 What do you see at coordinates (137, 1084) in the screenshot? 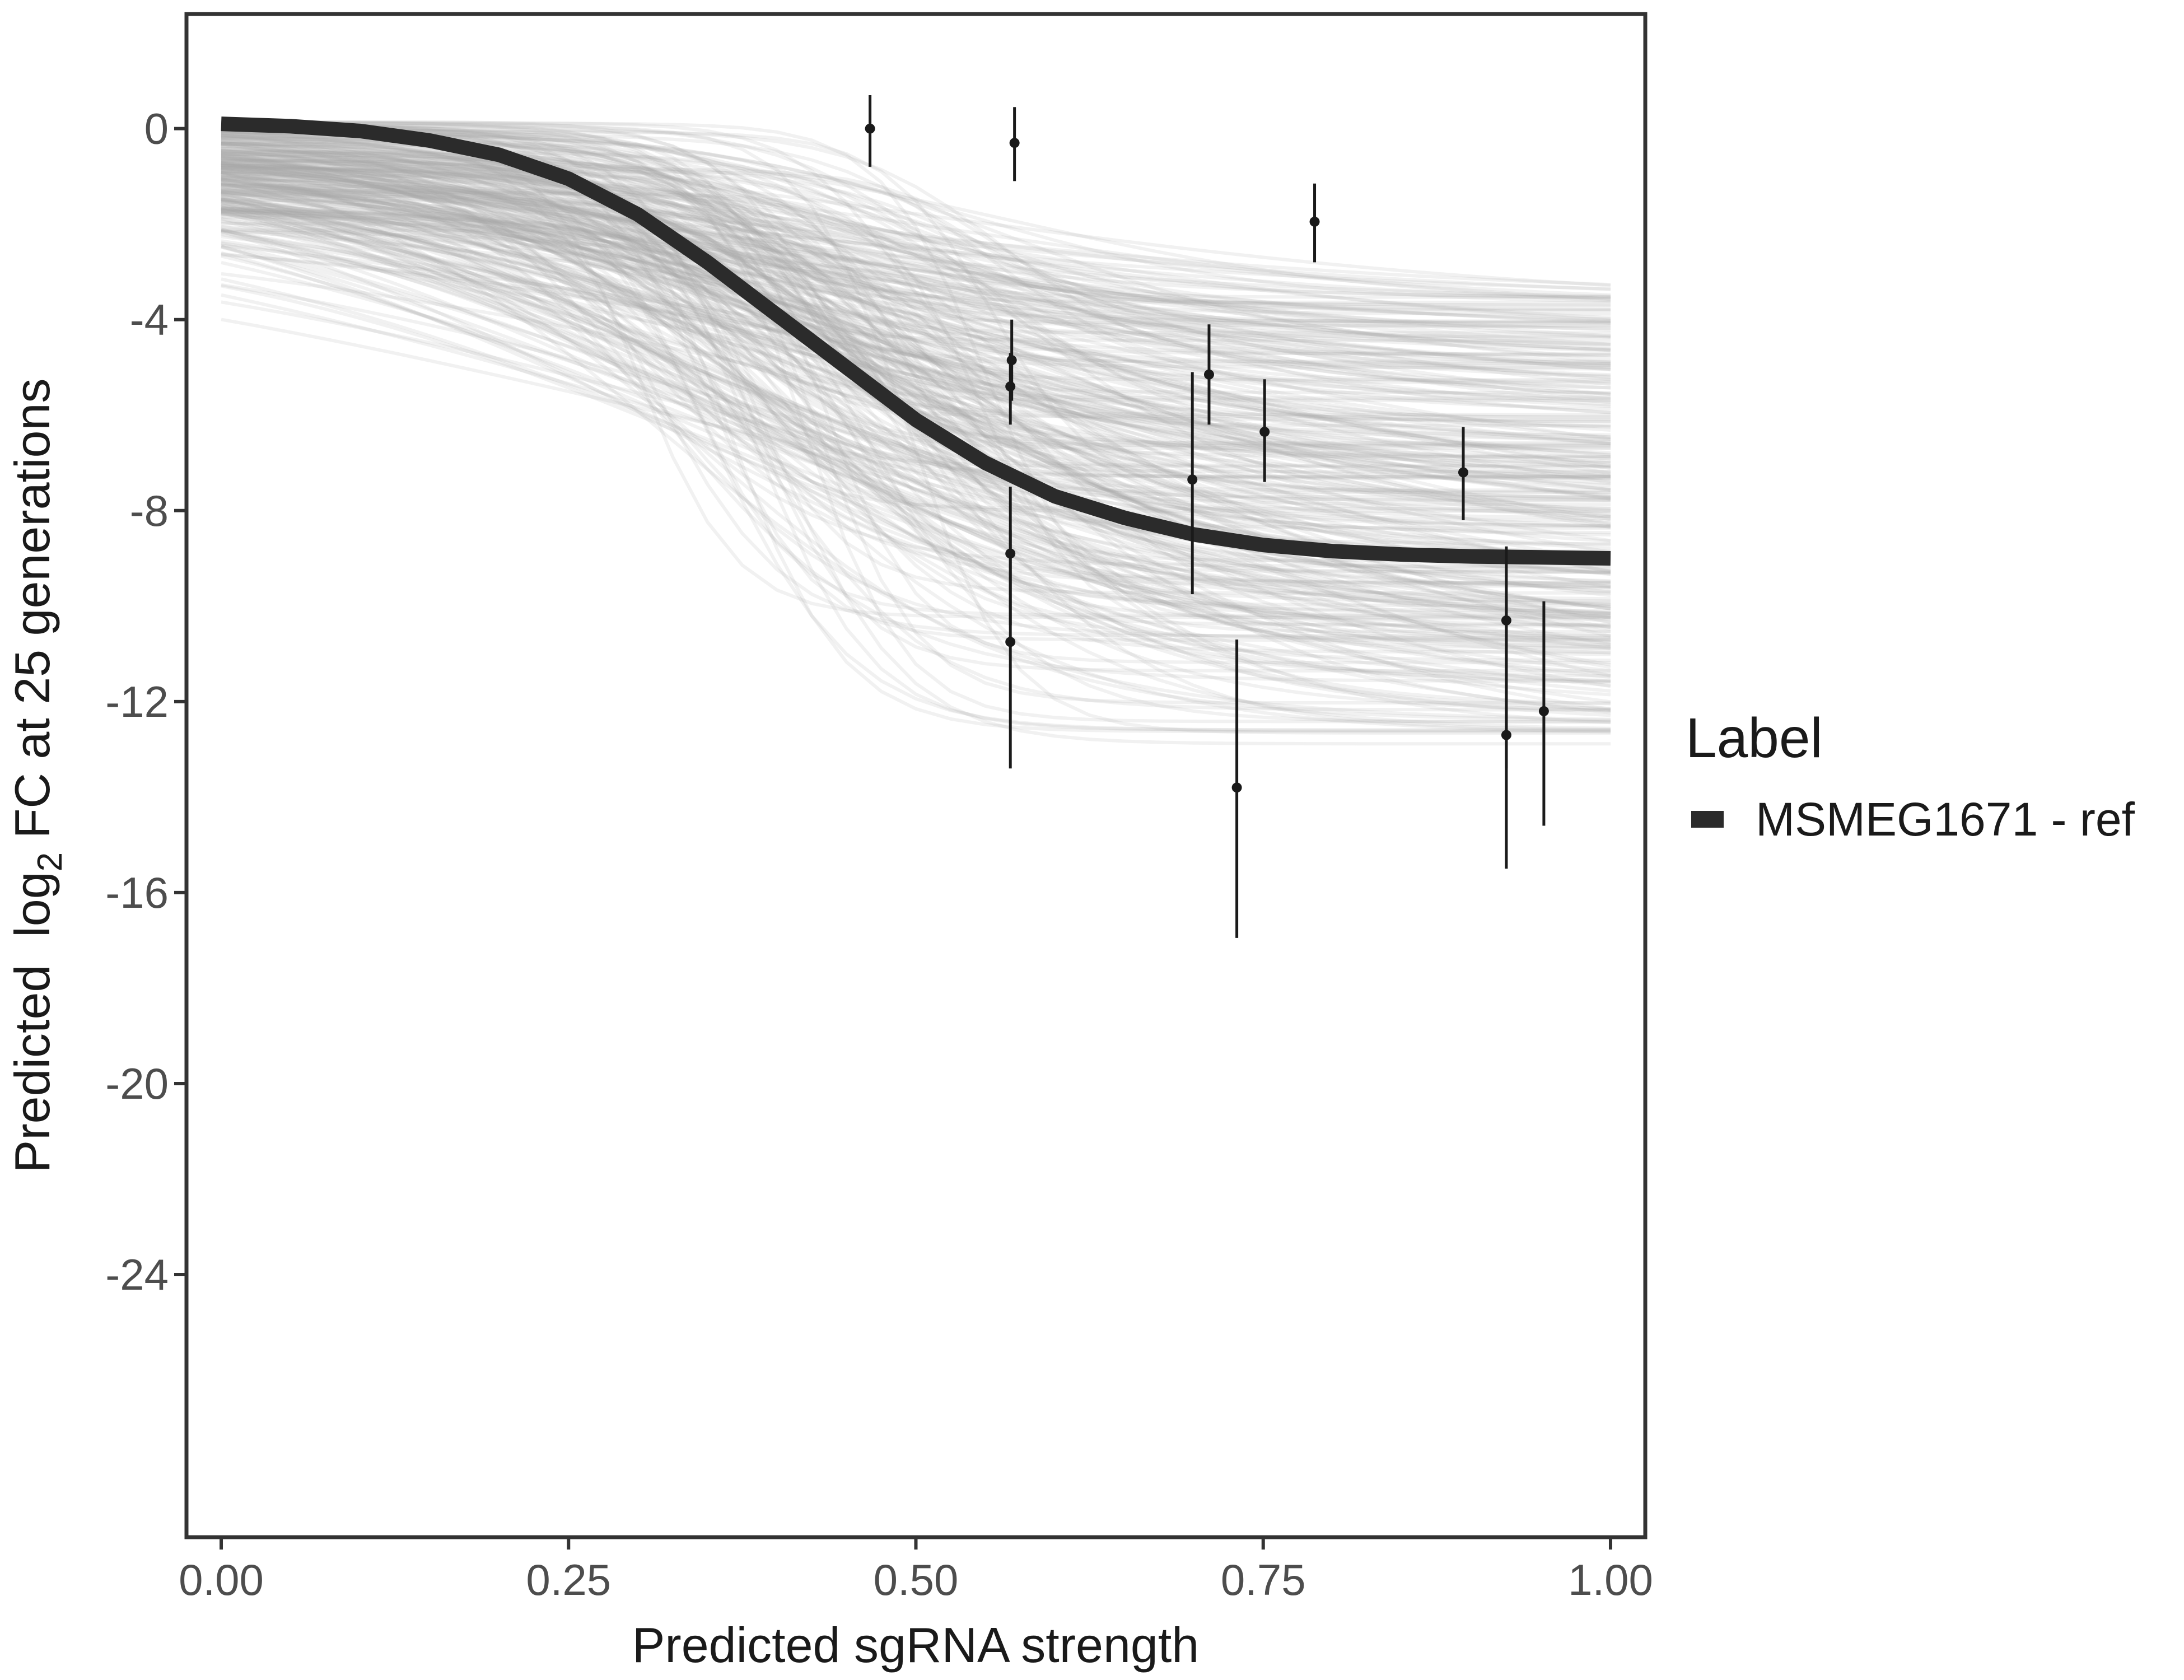
I see `y-axis-tick-label: -20` at bounding box center [137, 1084].